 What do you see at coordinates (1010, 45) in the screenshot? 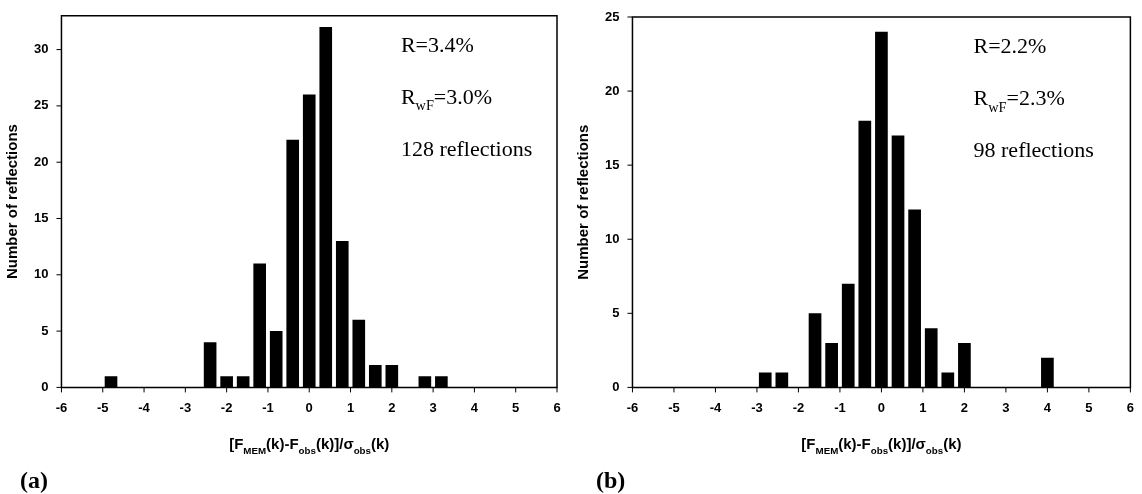
I see `annotation: R=2.2%` at bounding box center [1010, 45].